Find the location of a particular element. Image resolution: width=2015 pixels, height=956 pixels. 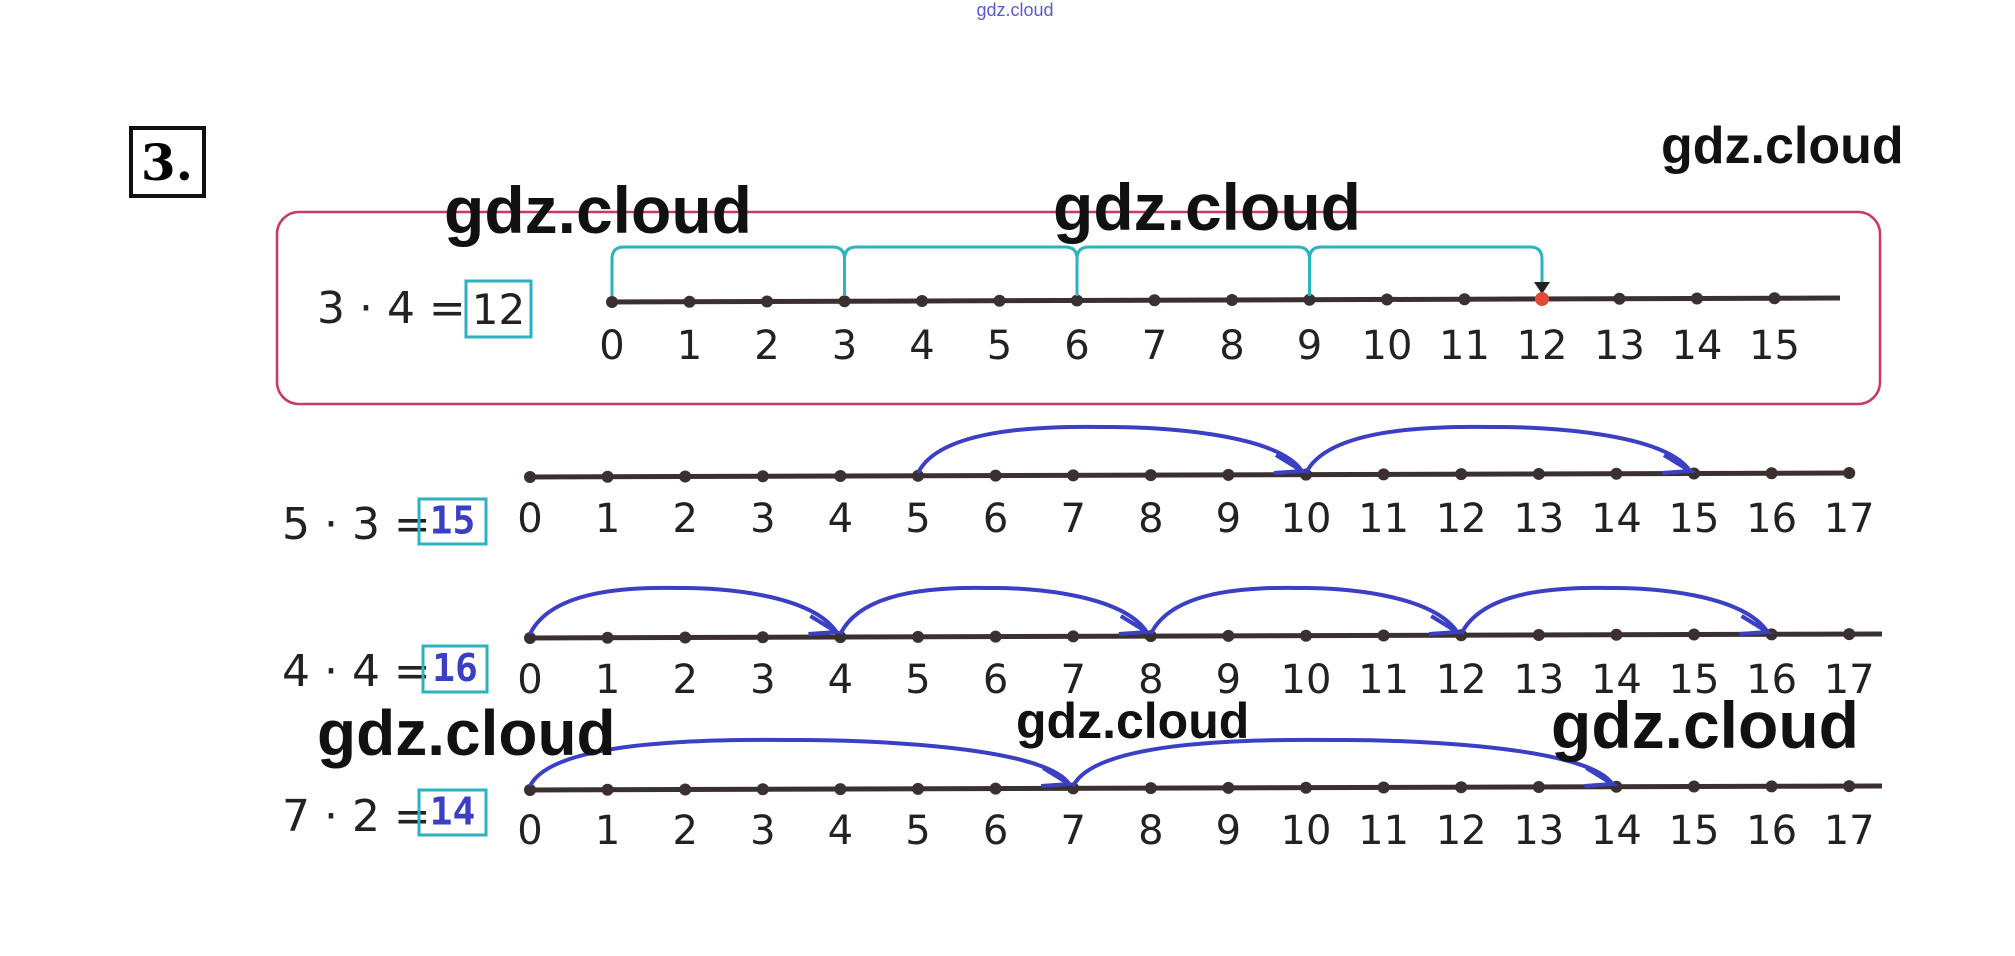

tick-label: 1 is located at coordinates (607, 831).